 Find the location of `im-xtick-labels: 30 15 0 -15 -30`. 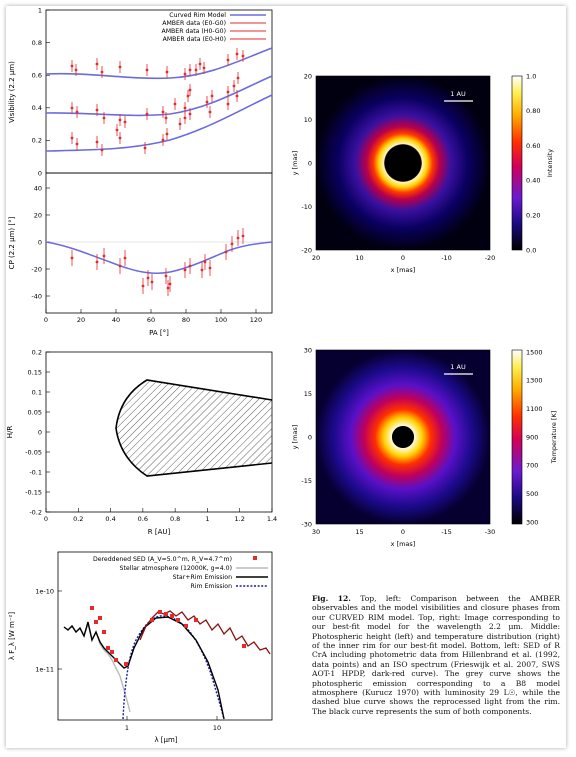

im-xtick-labels: 30 15 0 -15 -30 is located at coordinates (403, 532).